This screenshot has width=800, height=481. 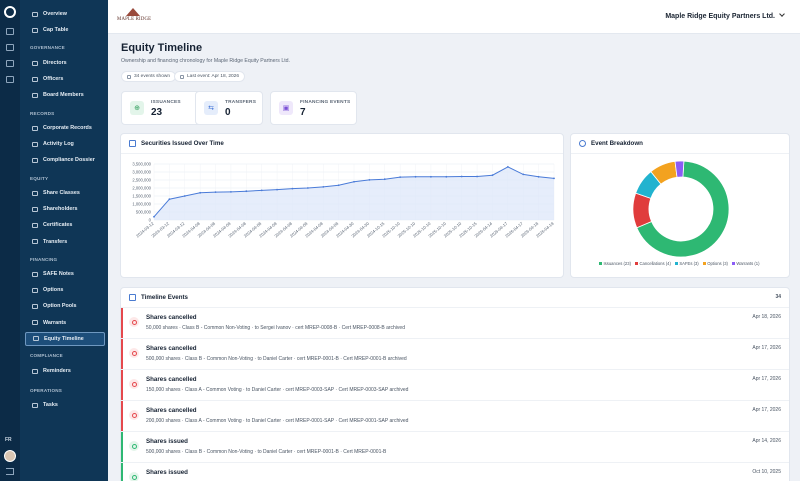 I want to click on timeline-event: Shares issued Oct 10, 2025, so click(x=455, y=471).